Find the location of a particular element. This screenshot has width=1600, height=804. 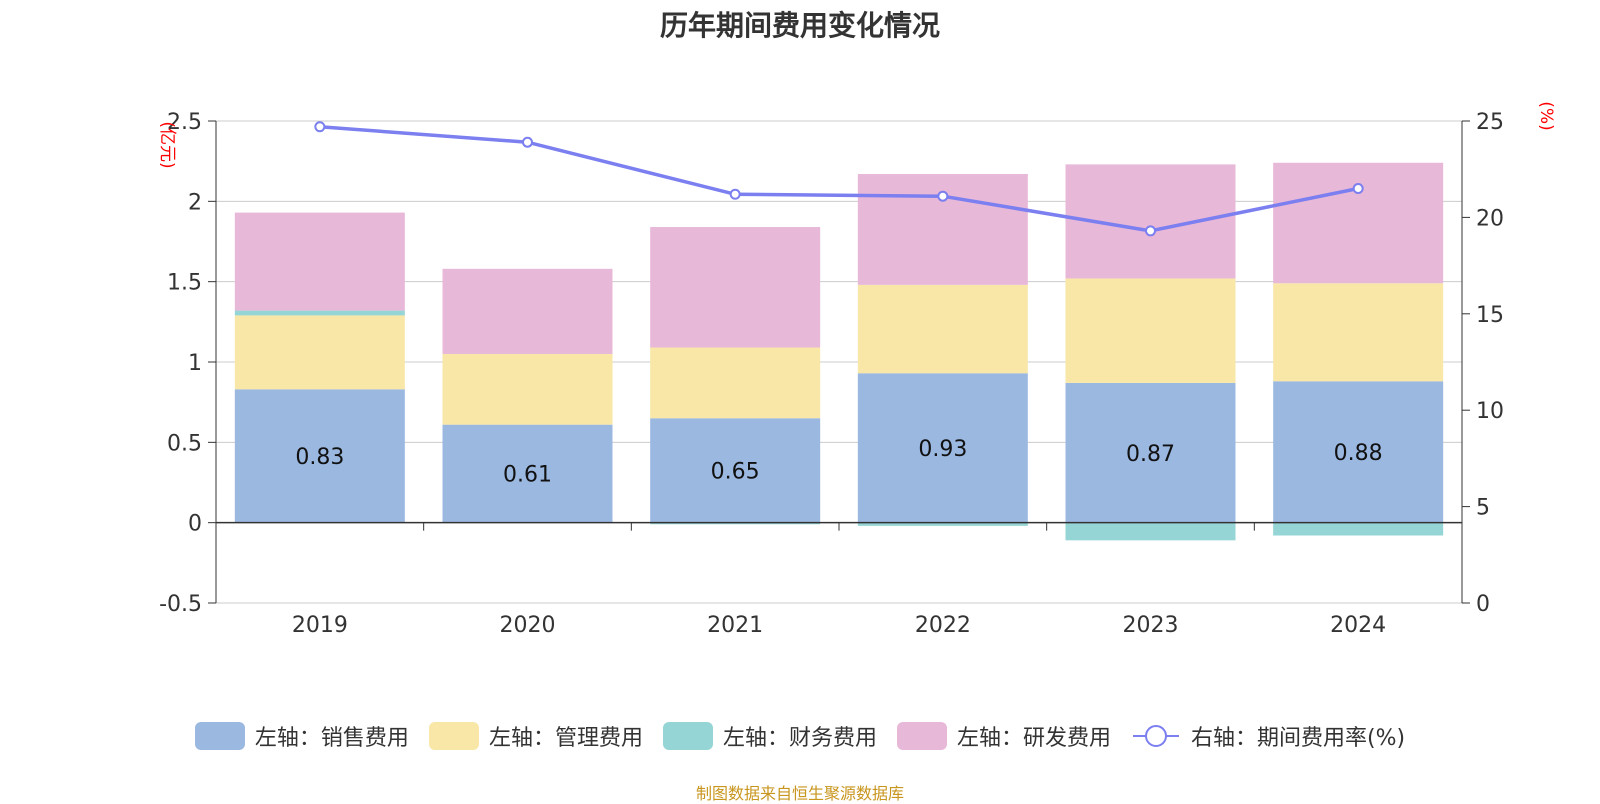

x-tick-label: 2021 is located at coordinates (735, 625).